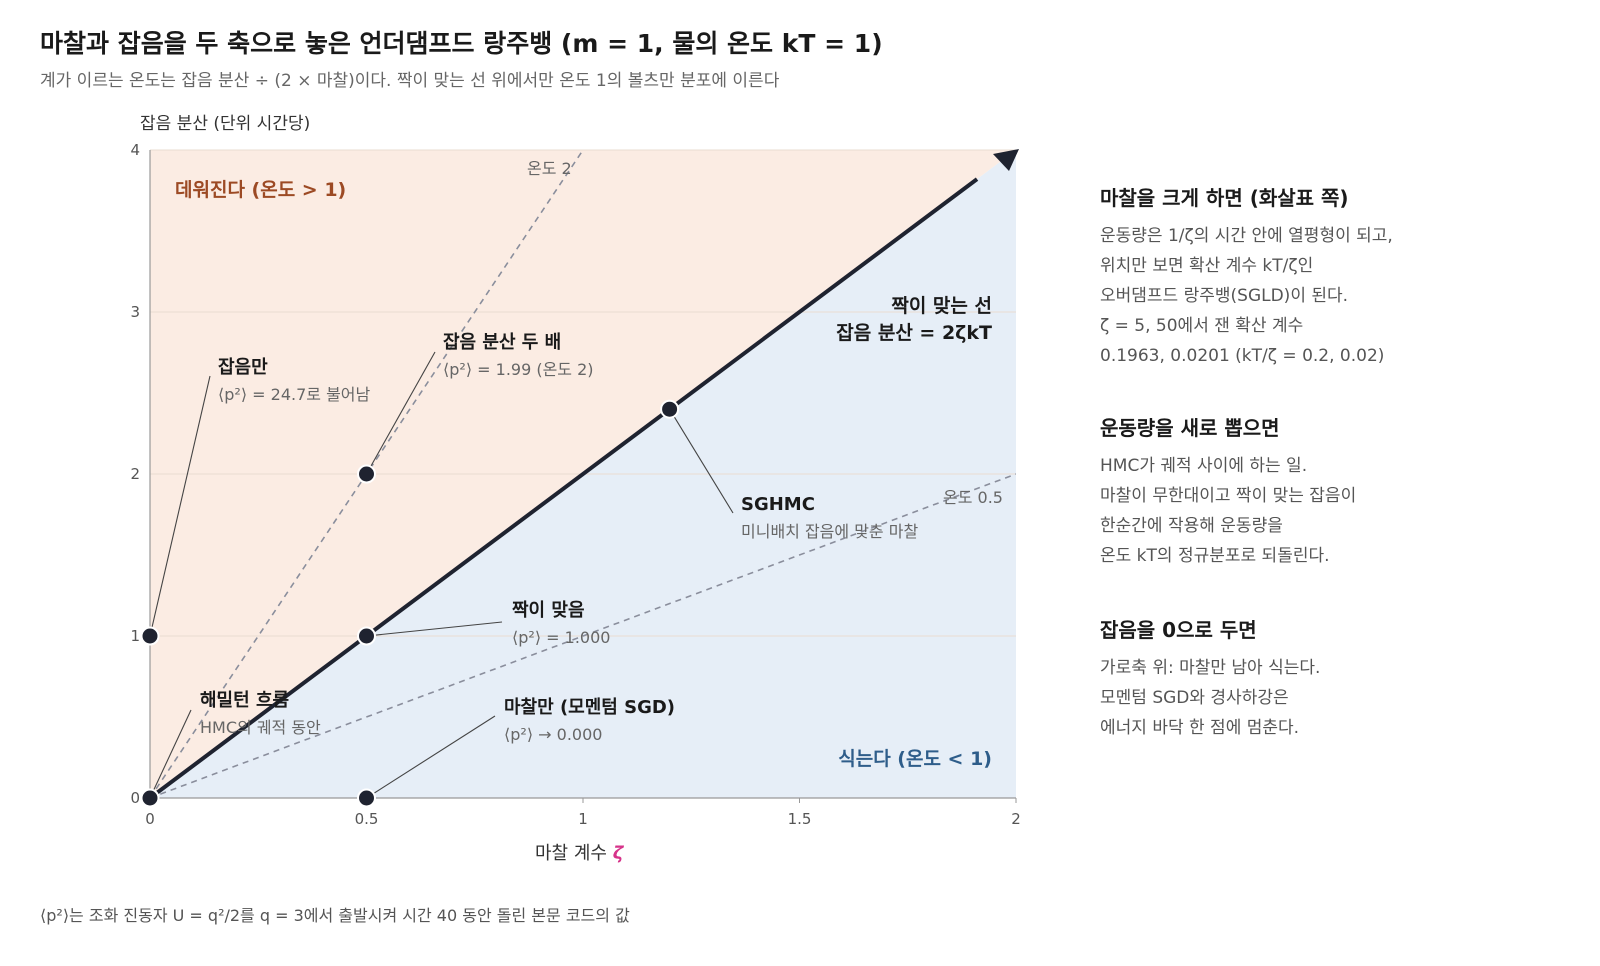  What do you see at coordinates (589, 707) in the screenshot?
I see `point-title: 마찰만 (모멘텀 SGD)` at bounding box center [589, 707].